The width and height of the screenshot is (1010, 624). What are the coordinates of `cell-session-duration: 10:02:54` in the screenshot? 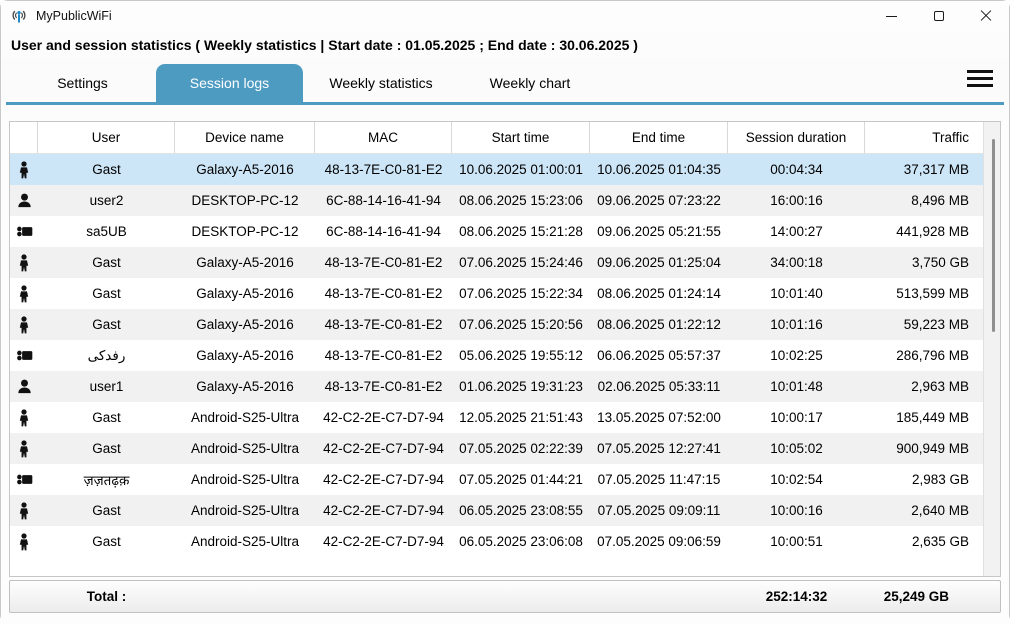 It's located at (796, 479).